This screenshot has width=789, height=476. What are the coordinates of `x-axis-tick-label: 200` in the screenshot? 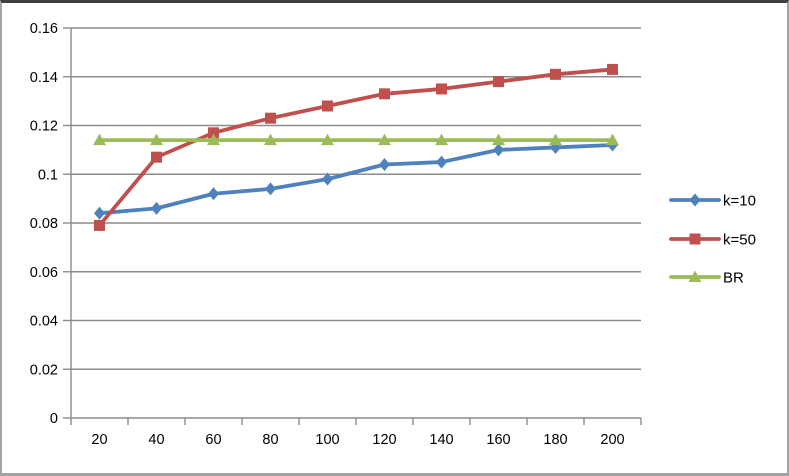 It's located at (612, 440).